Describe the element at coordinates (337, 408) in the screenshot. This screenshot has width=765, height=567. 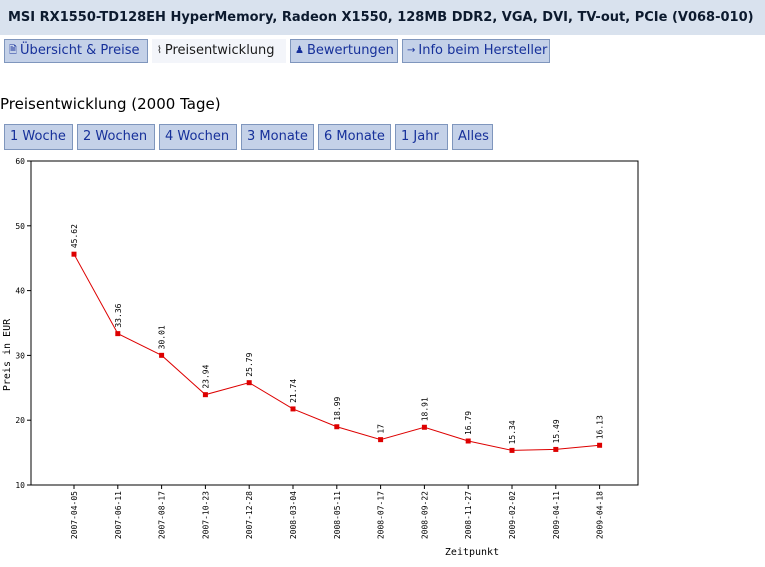
I see `data-label: 18.99` at that location.